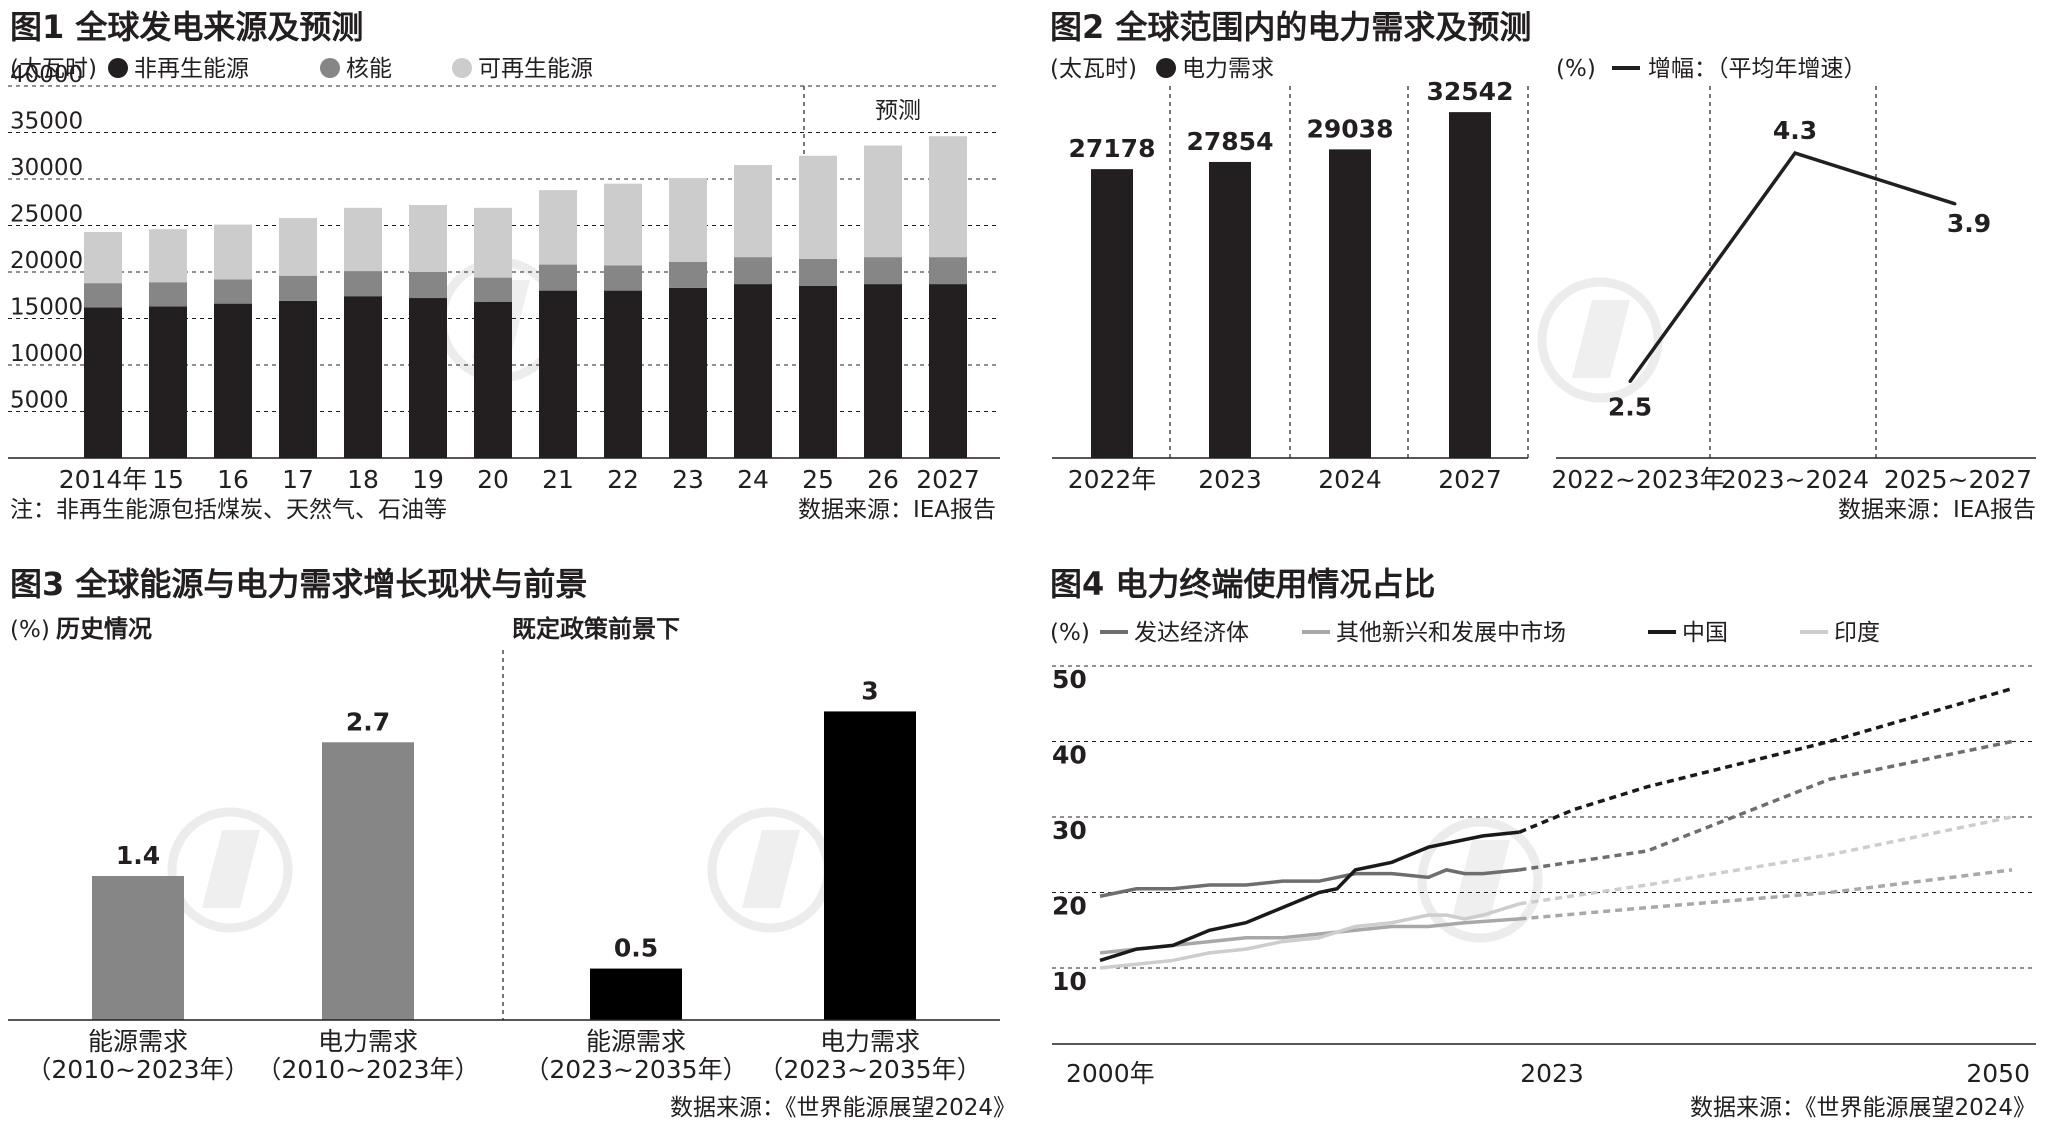  Describe the element at coordinates (897, 510) in the screenshot. I see `fig1-source: 数据来源：IEA报告` at that location.